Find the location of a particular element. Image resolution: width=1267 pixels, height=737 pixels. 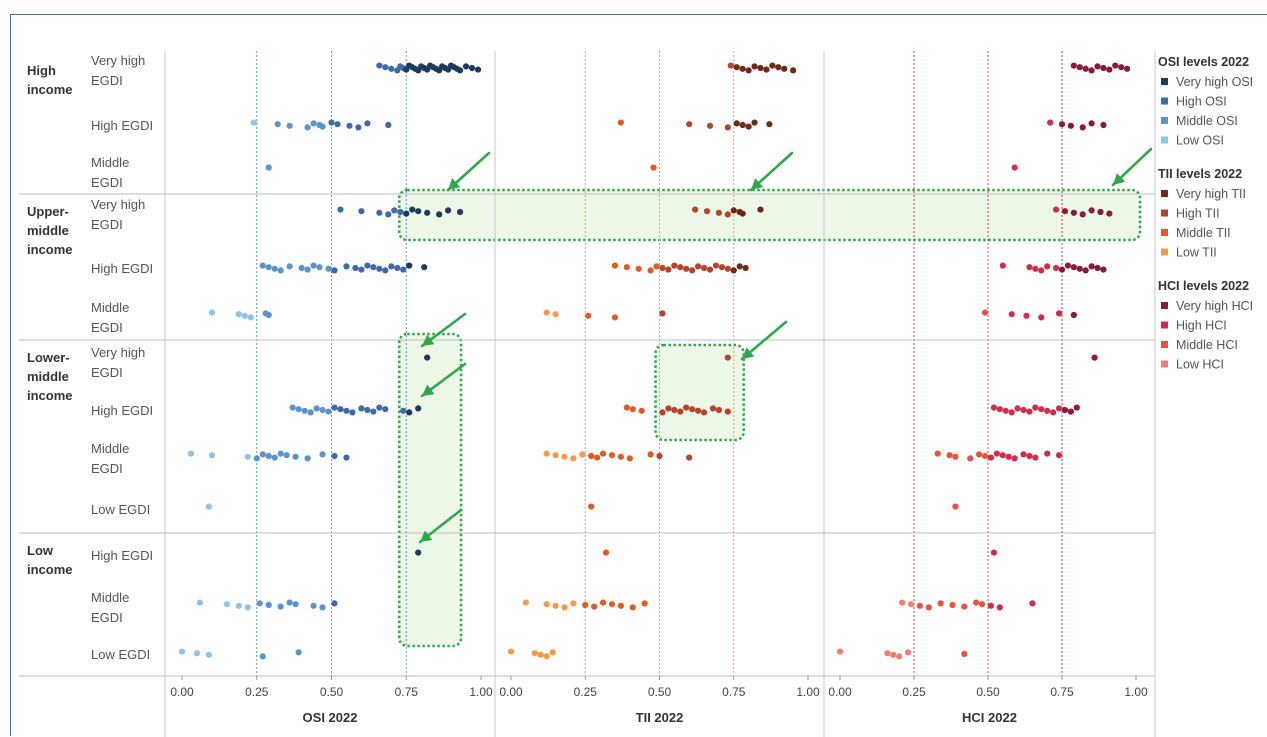

legend-item: Middle TII is located at coordinates (1203, 233).